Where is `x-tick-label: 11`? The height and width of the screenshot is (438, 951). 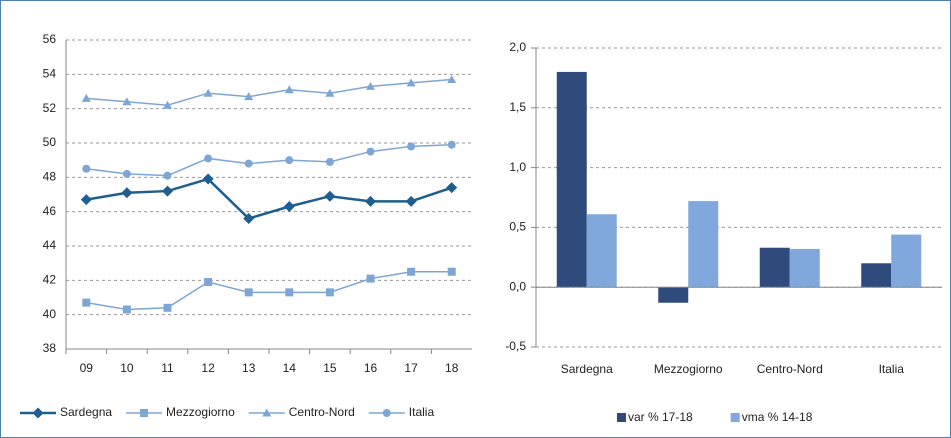
x-tick-label: 11 is located at coordinates (167, 368).